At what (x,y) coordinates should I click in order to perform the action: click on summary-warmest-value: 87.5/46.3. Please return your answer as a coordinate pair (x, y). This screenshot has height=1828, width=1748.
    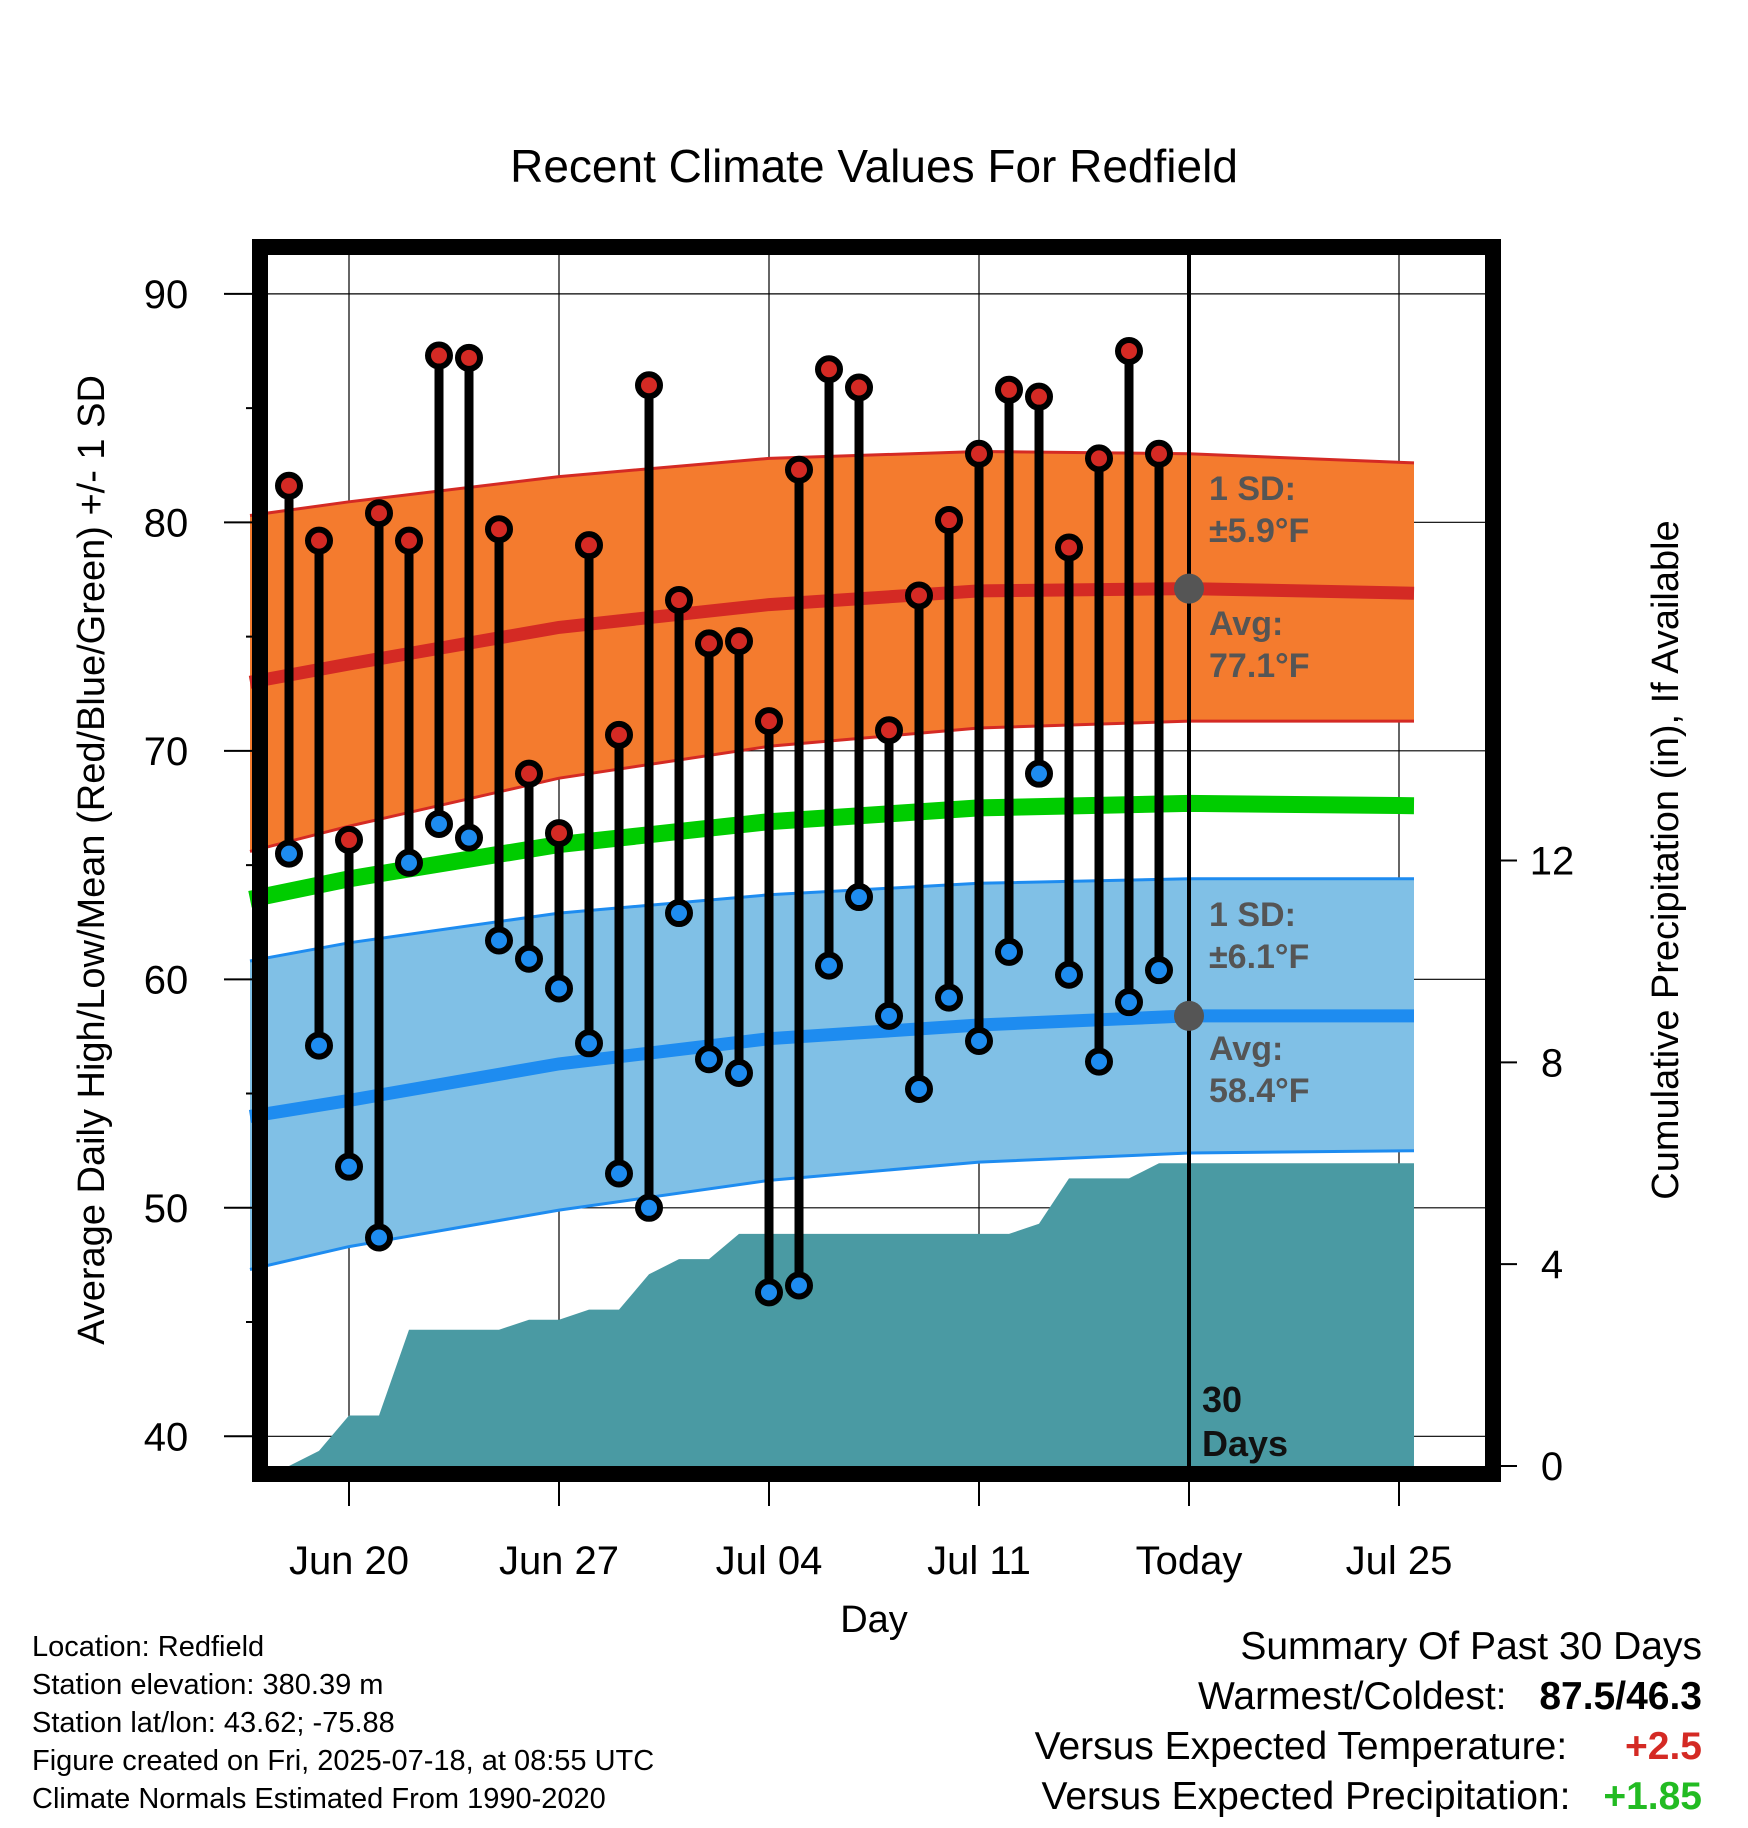
    Looking at the image, I should click on (1620, 1696).